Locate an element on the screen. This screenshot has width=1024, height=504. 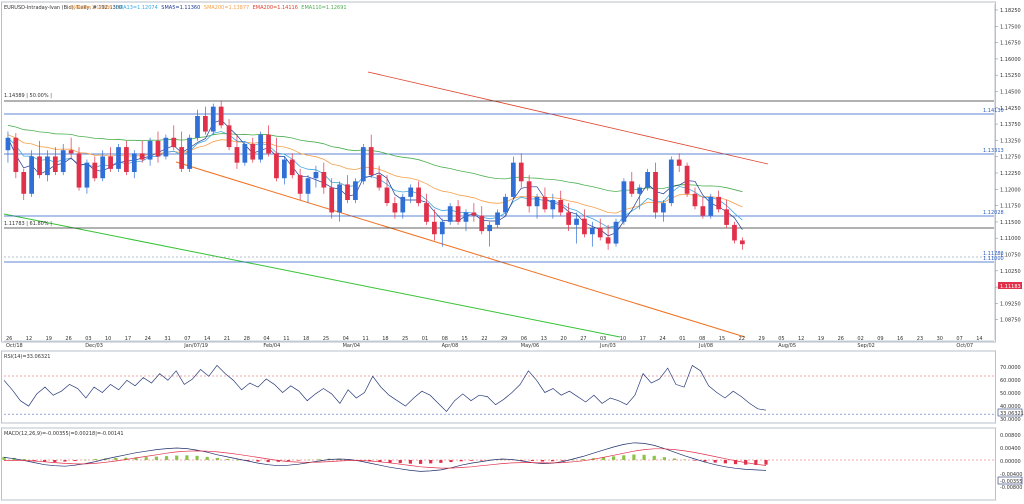
date-tick-label: 23 is located at coordinates (920, 339).